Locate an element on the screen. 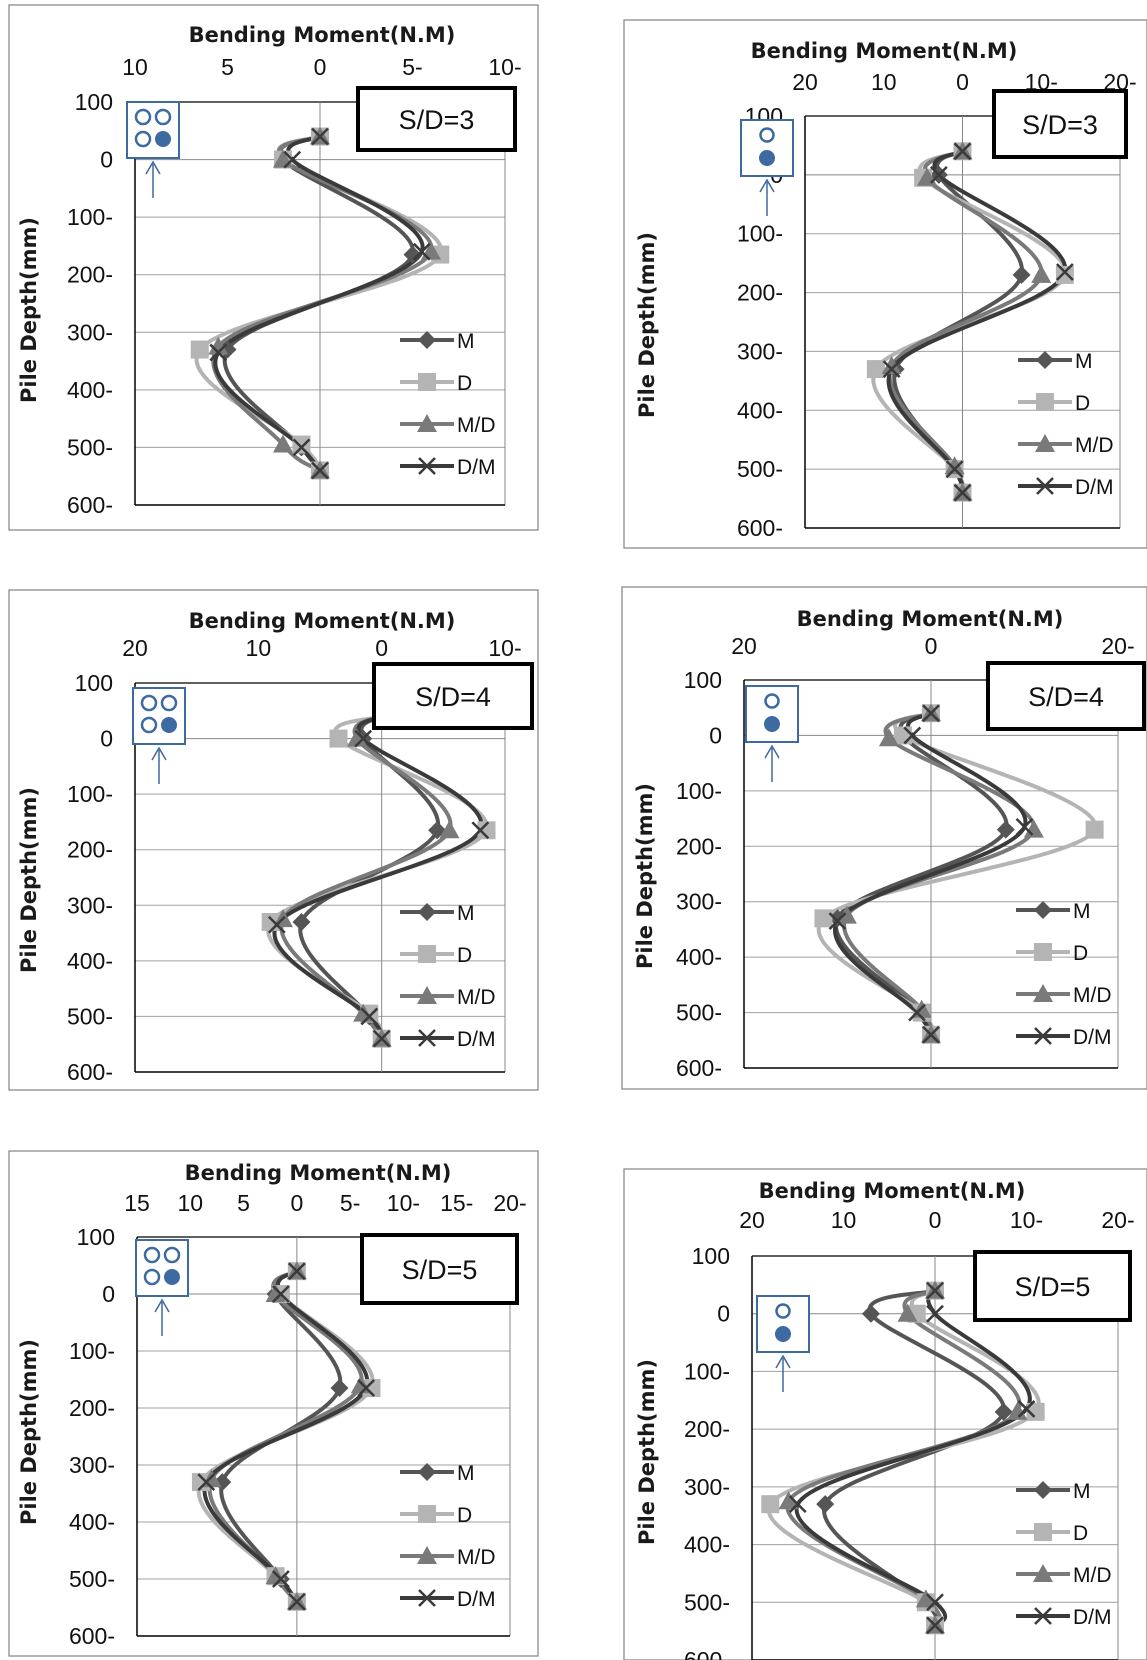  x-tick-label: 20- is located at coordinates (509, 1203).